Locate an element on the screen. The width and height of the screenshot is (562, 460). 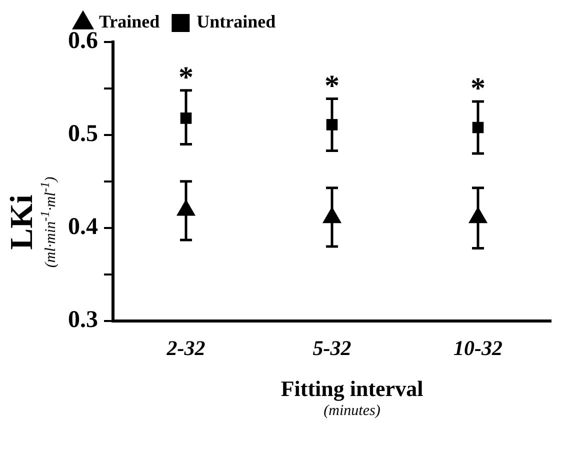
x-tick-label: 10-32 is located at coordinates (478, 348).